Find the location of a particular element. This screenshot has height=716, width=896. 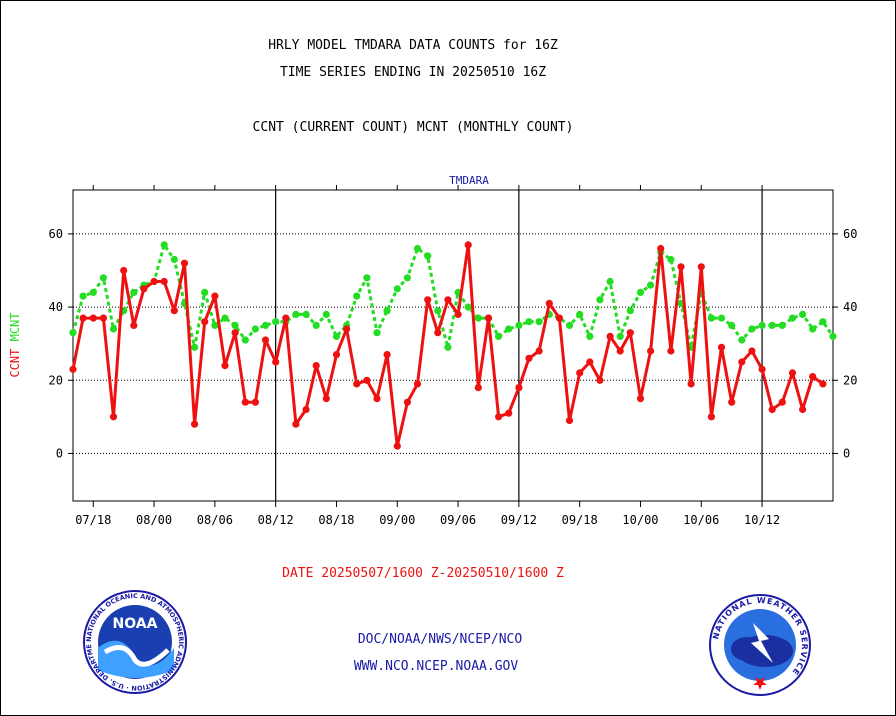

x-tick-label: 10/12 is located at coordinates (762, 520).